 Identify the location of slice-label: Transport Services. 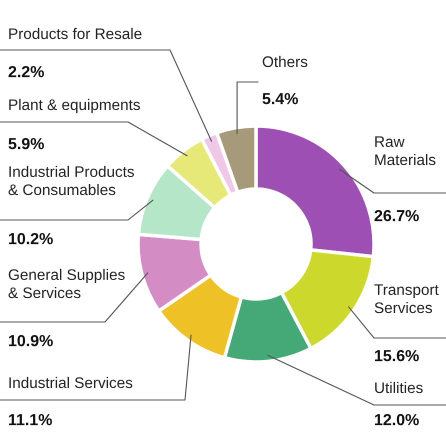
(406, 299).